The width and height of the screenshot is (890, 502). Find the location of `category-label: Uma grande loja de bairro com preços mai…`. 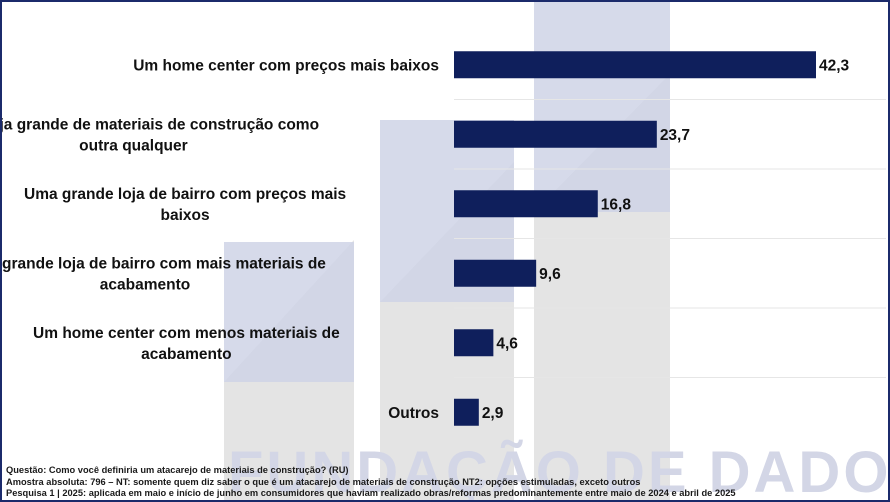

category-label: Uma grande loja de bairro com preços mai… is located at coordinates (185, 205).